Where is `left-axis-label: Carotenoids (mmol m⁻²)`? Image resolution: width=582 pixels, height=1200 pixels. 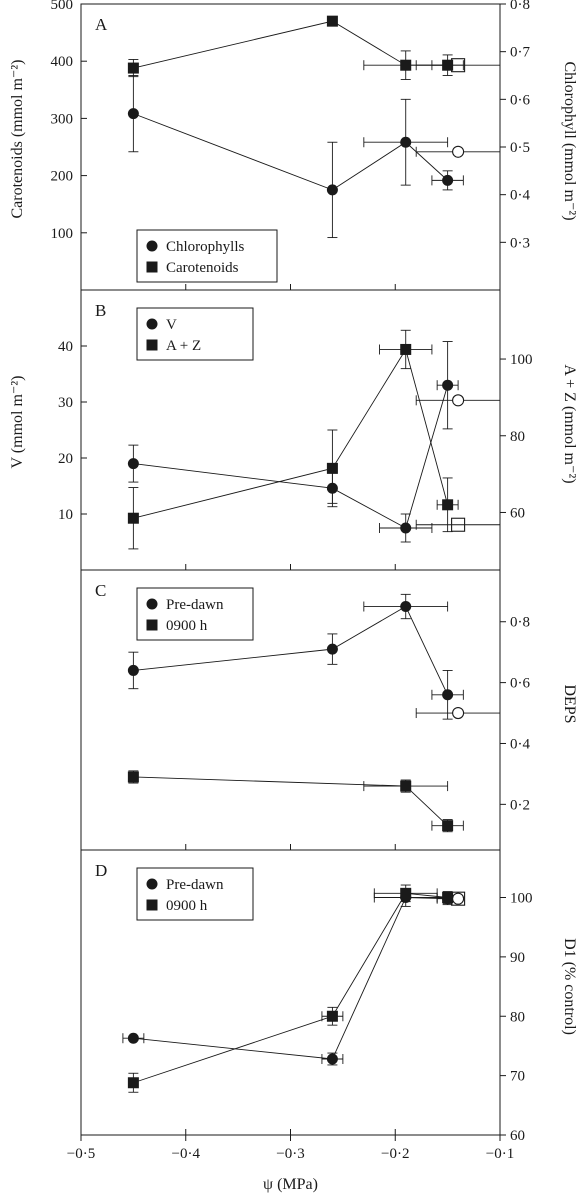
left-axis-label: Carotenoids (mmol m⁻²) is located at coordinates (17, 139).